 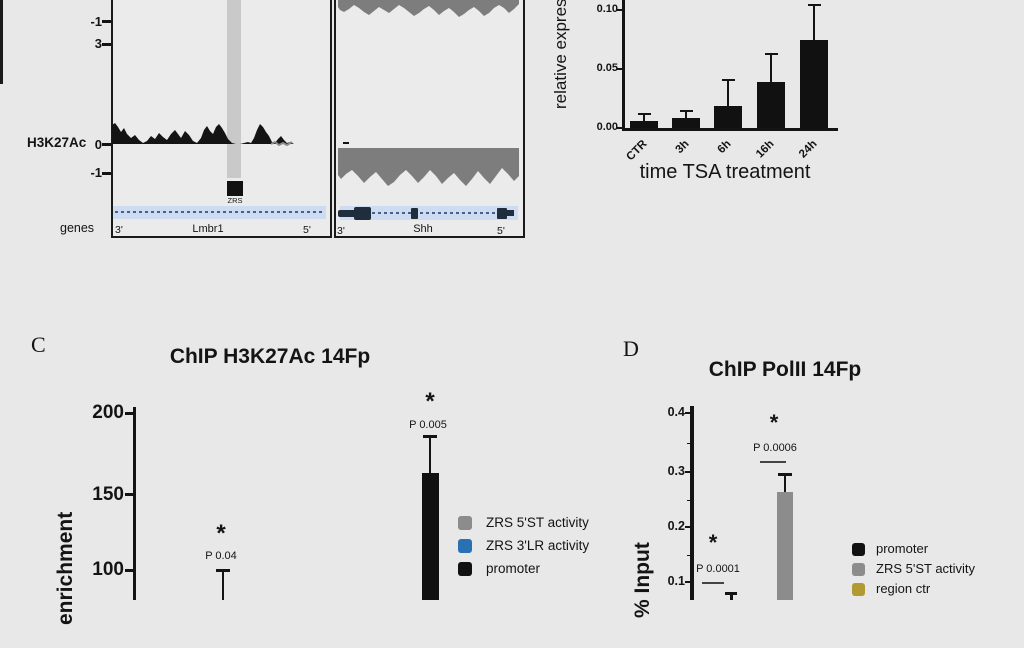 I want to click on shh-gene-name: Shh, so click(x=423, y=229).